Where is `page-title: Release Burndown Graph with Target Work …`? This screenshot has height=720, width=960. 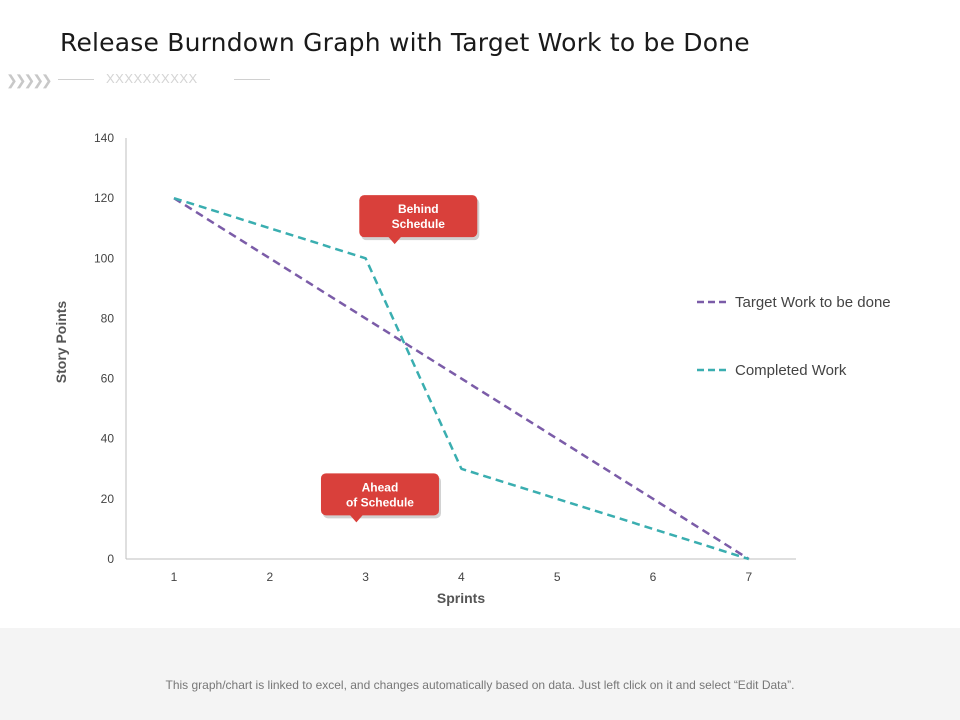
page-title: Release Burndown Graph with Target Work … is located at coordinates (405, 42).